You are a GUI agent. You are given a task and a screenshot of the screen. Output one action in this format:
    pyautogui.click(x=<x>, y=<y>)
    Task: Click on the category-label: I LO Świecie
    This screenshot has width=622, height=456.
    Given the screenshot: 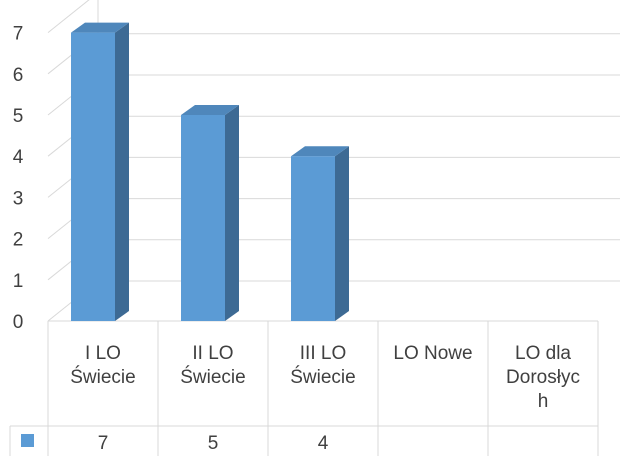 What is the action you would take?
    pyautogui.click(x=102, y=365)
    